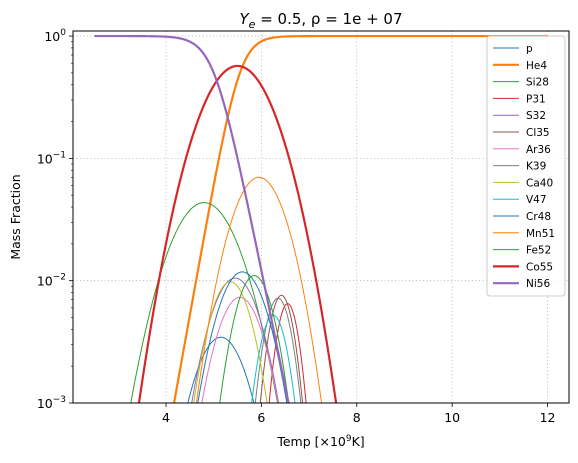 The width and height of the screenshot is (578, 463). I want to click on legend-label: Si28, so click(537, 83).